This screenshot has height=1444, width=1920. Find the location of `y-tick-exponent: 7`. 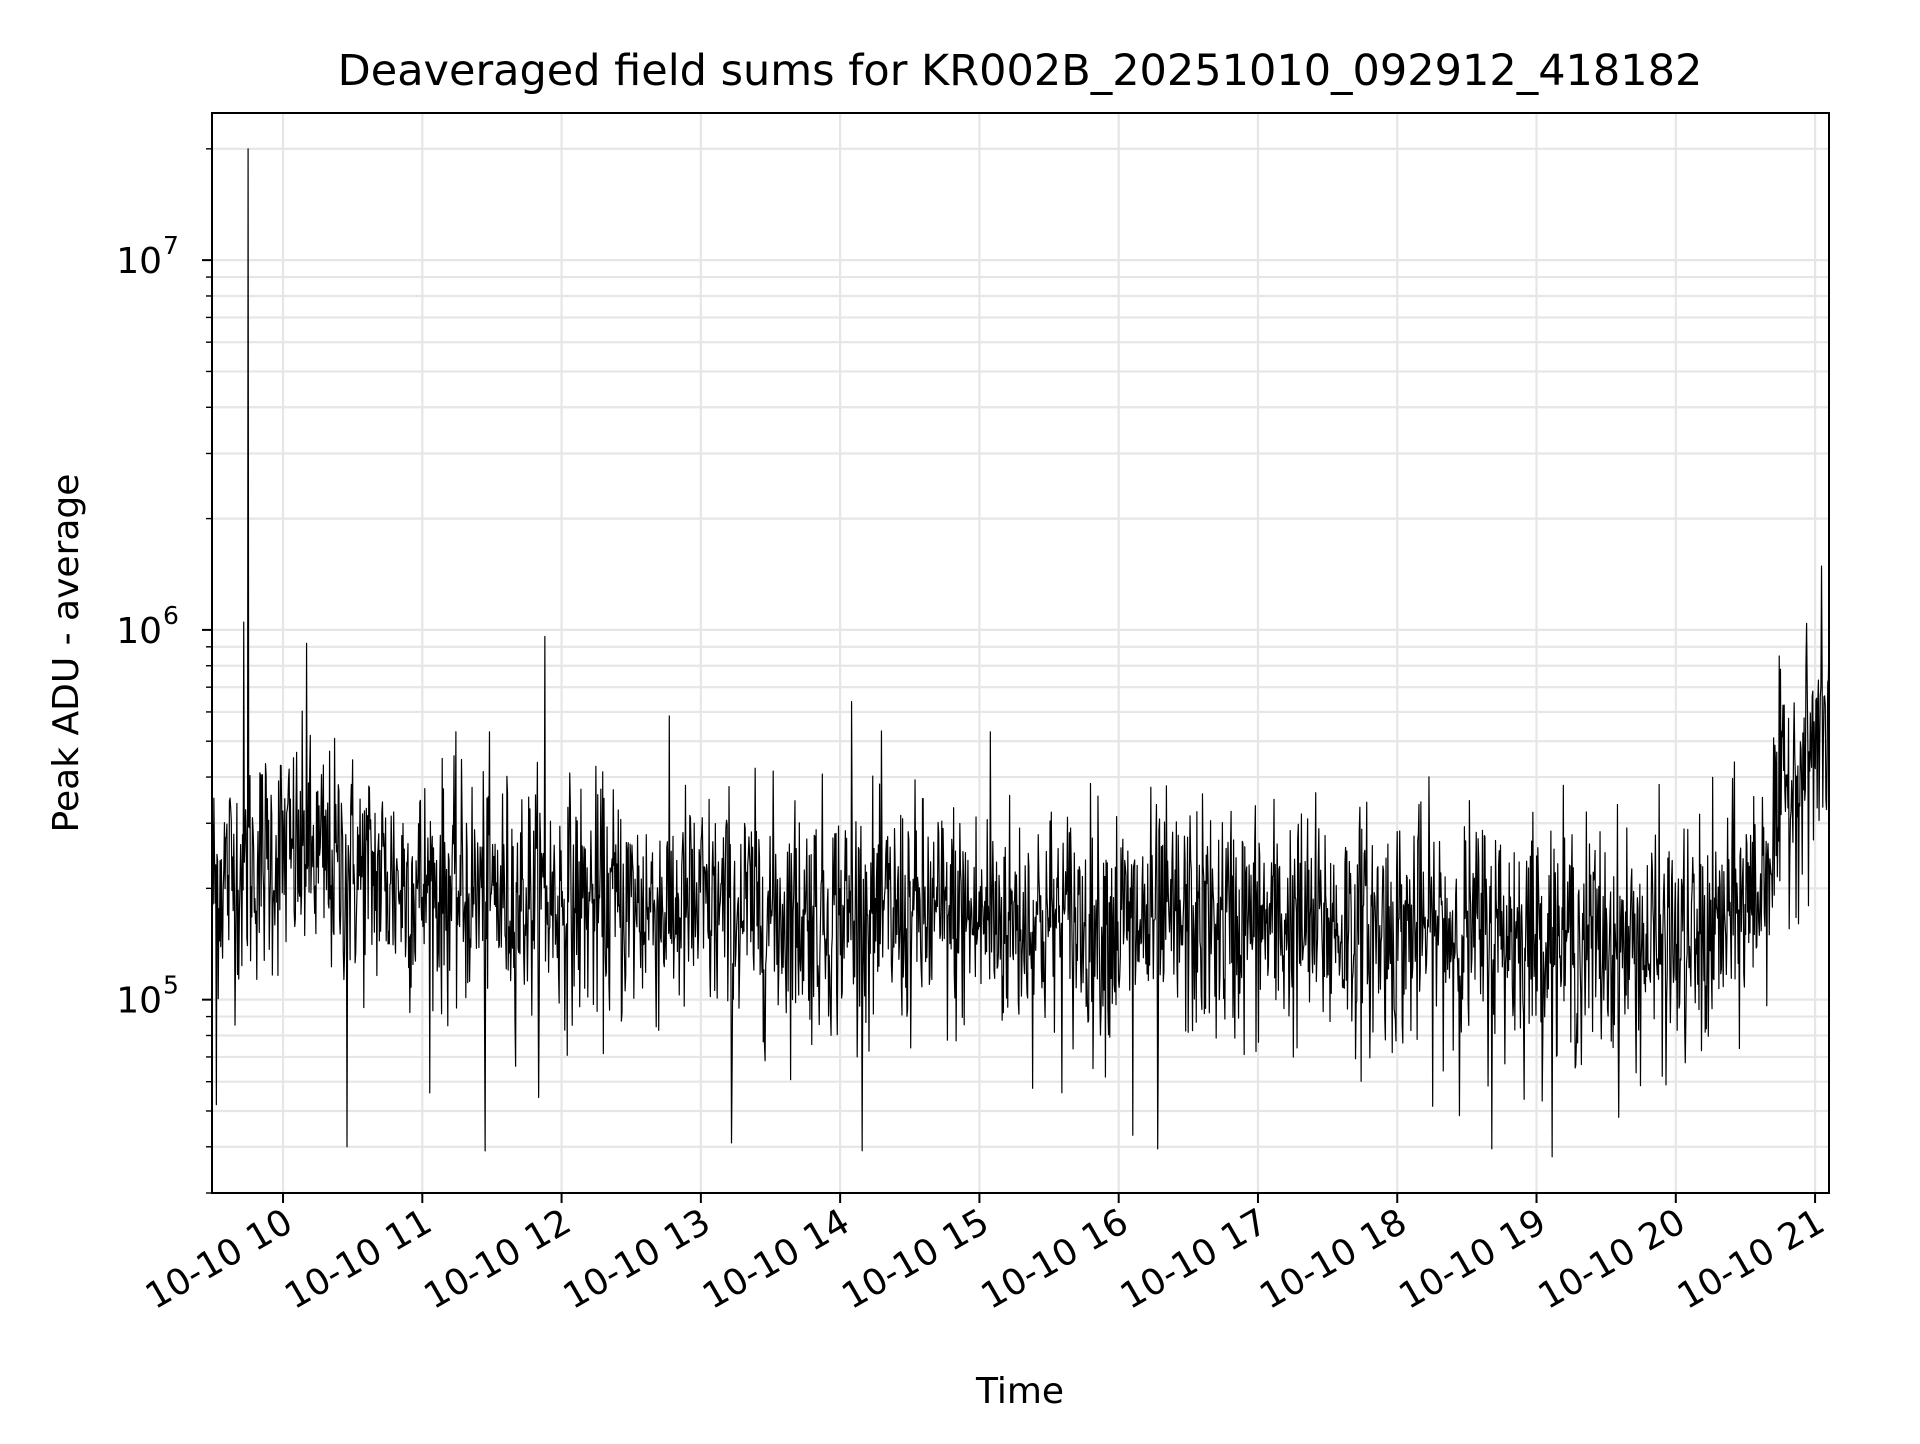

y-tick-exponent: 7 is located at coordinates (171, 245).